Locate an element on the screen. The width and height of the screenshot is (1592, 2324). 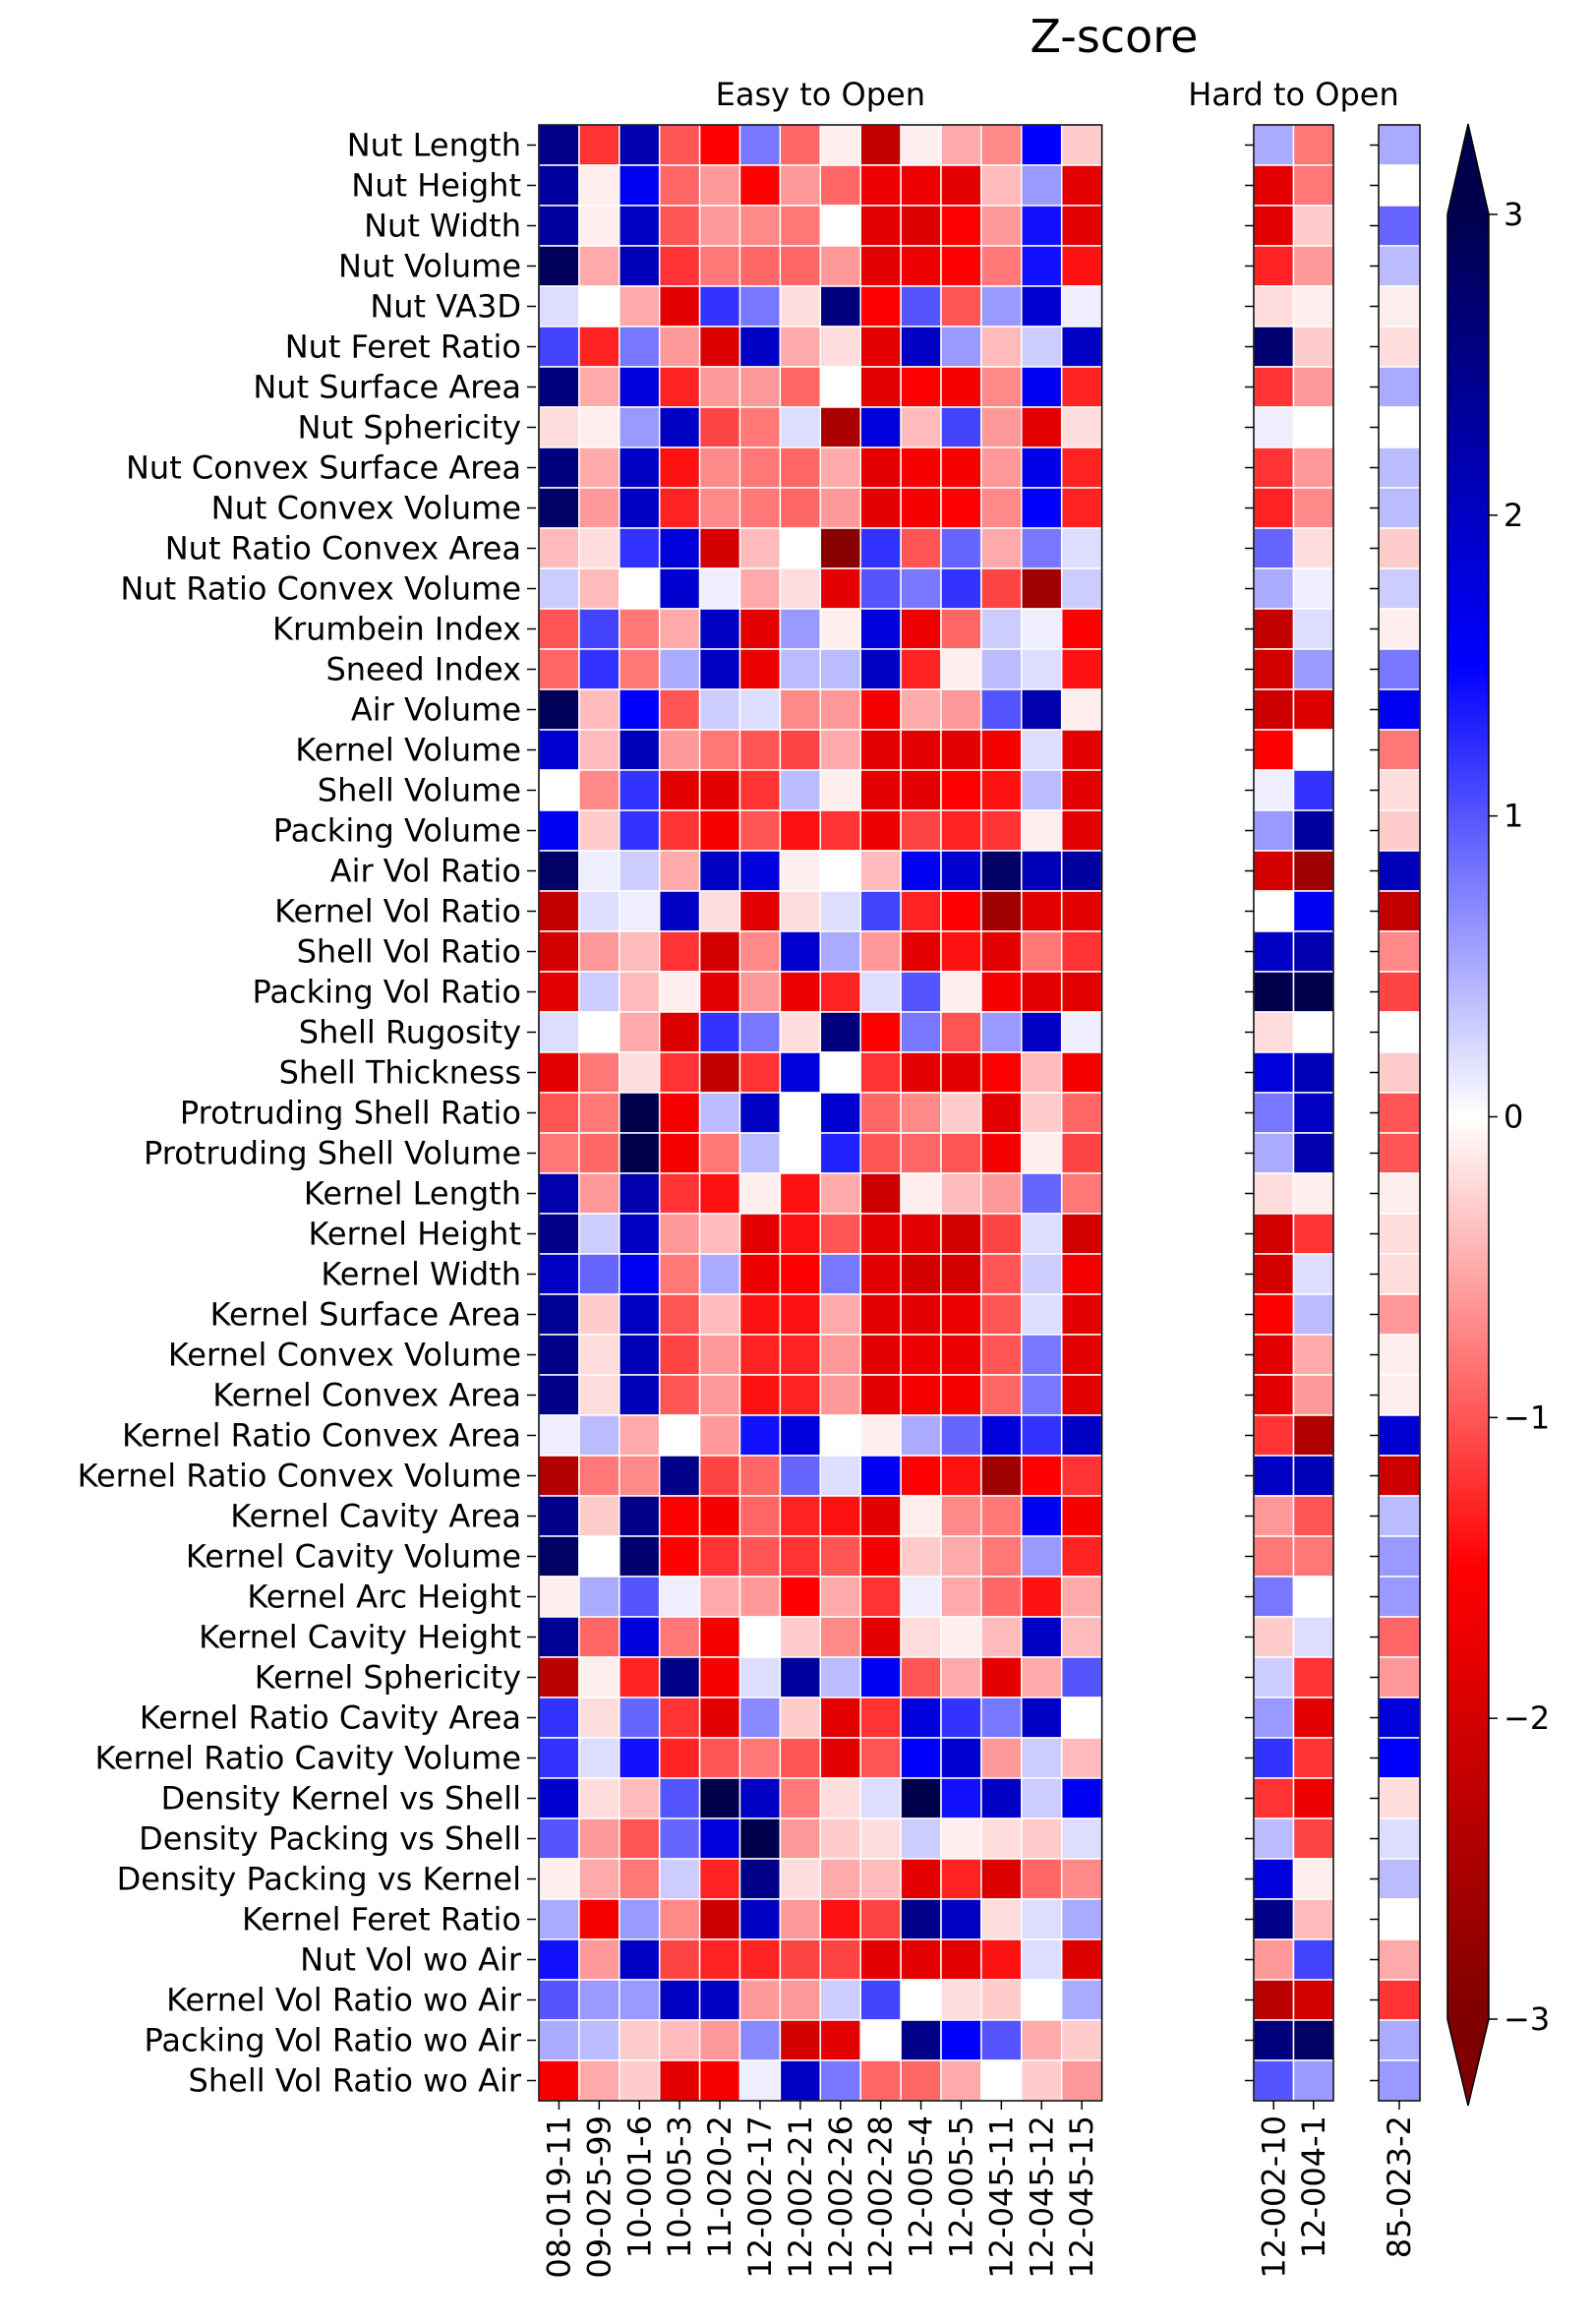
heatmap-cell: Nut Surface Area / 08-019-11: 2.6 is located at coordinates (559, 387).